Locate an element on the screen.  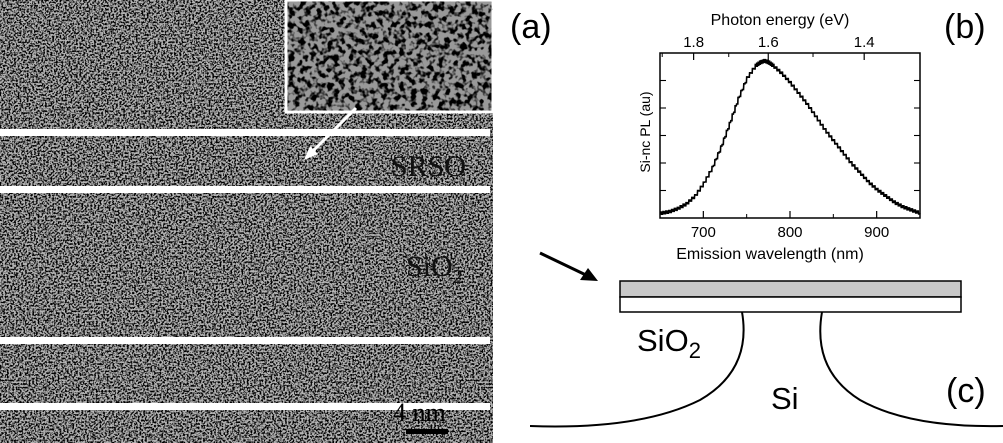
schematic-sio2-label: SiO2 is located at coordinates (669, 343).